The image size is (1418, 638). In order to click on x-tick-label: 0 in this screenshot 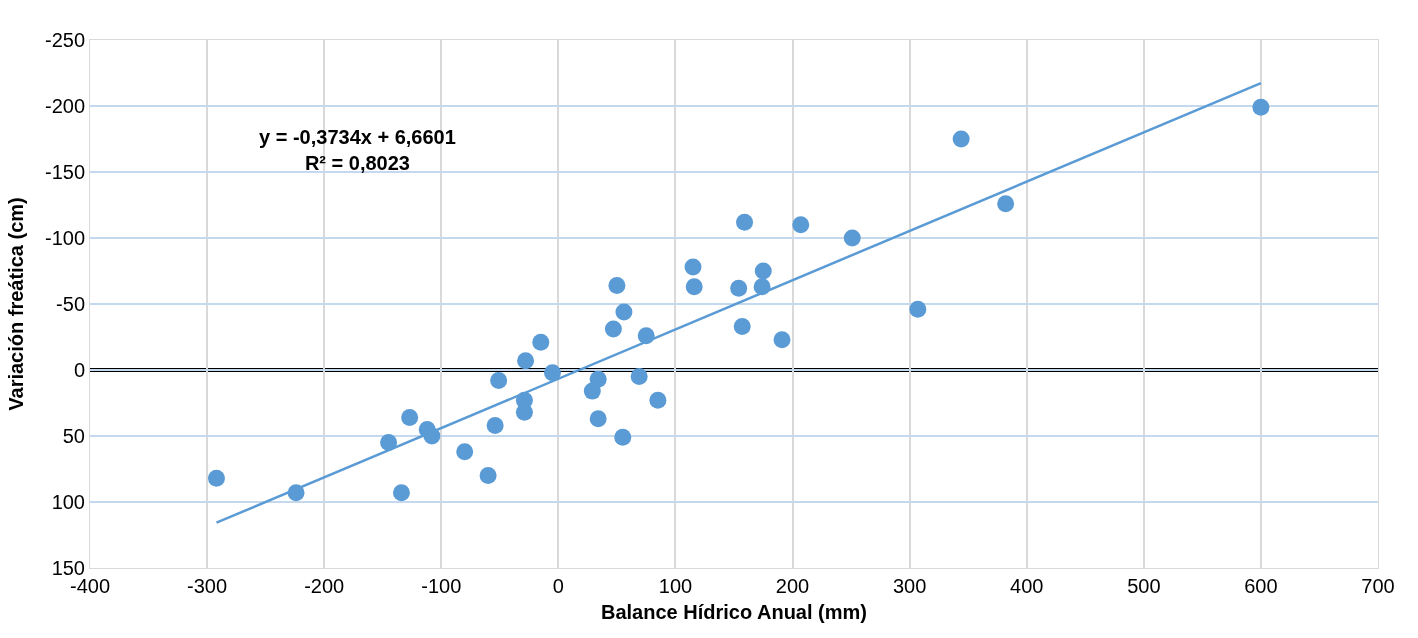, I will do `click(558, 586)`.